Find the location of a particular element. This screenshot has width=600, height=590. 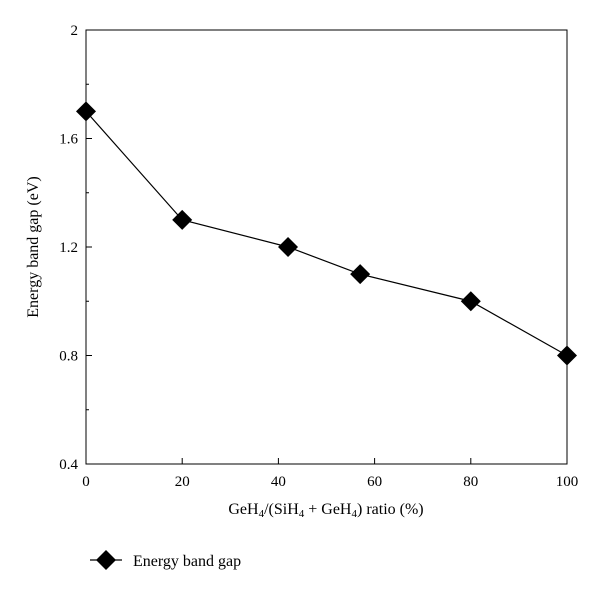

y-tick-label: 1.2 is located at coordinates (68, 248).